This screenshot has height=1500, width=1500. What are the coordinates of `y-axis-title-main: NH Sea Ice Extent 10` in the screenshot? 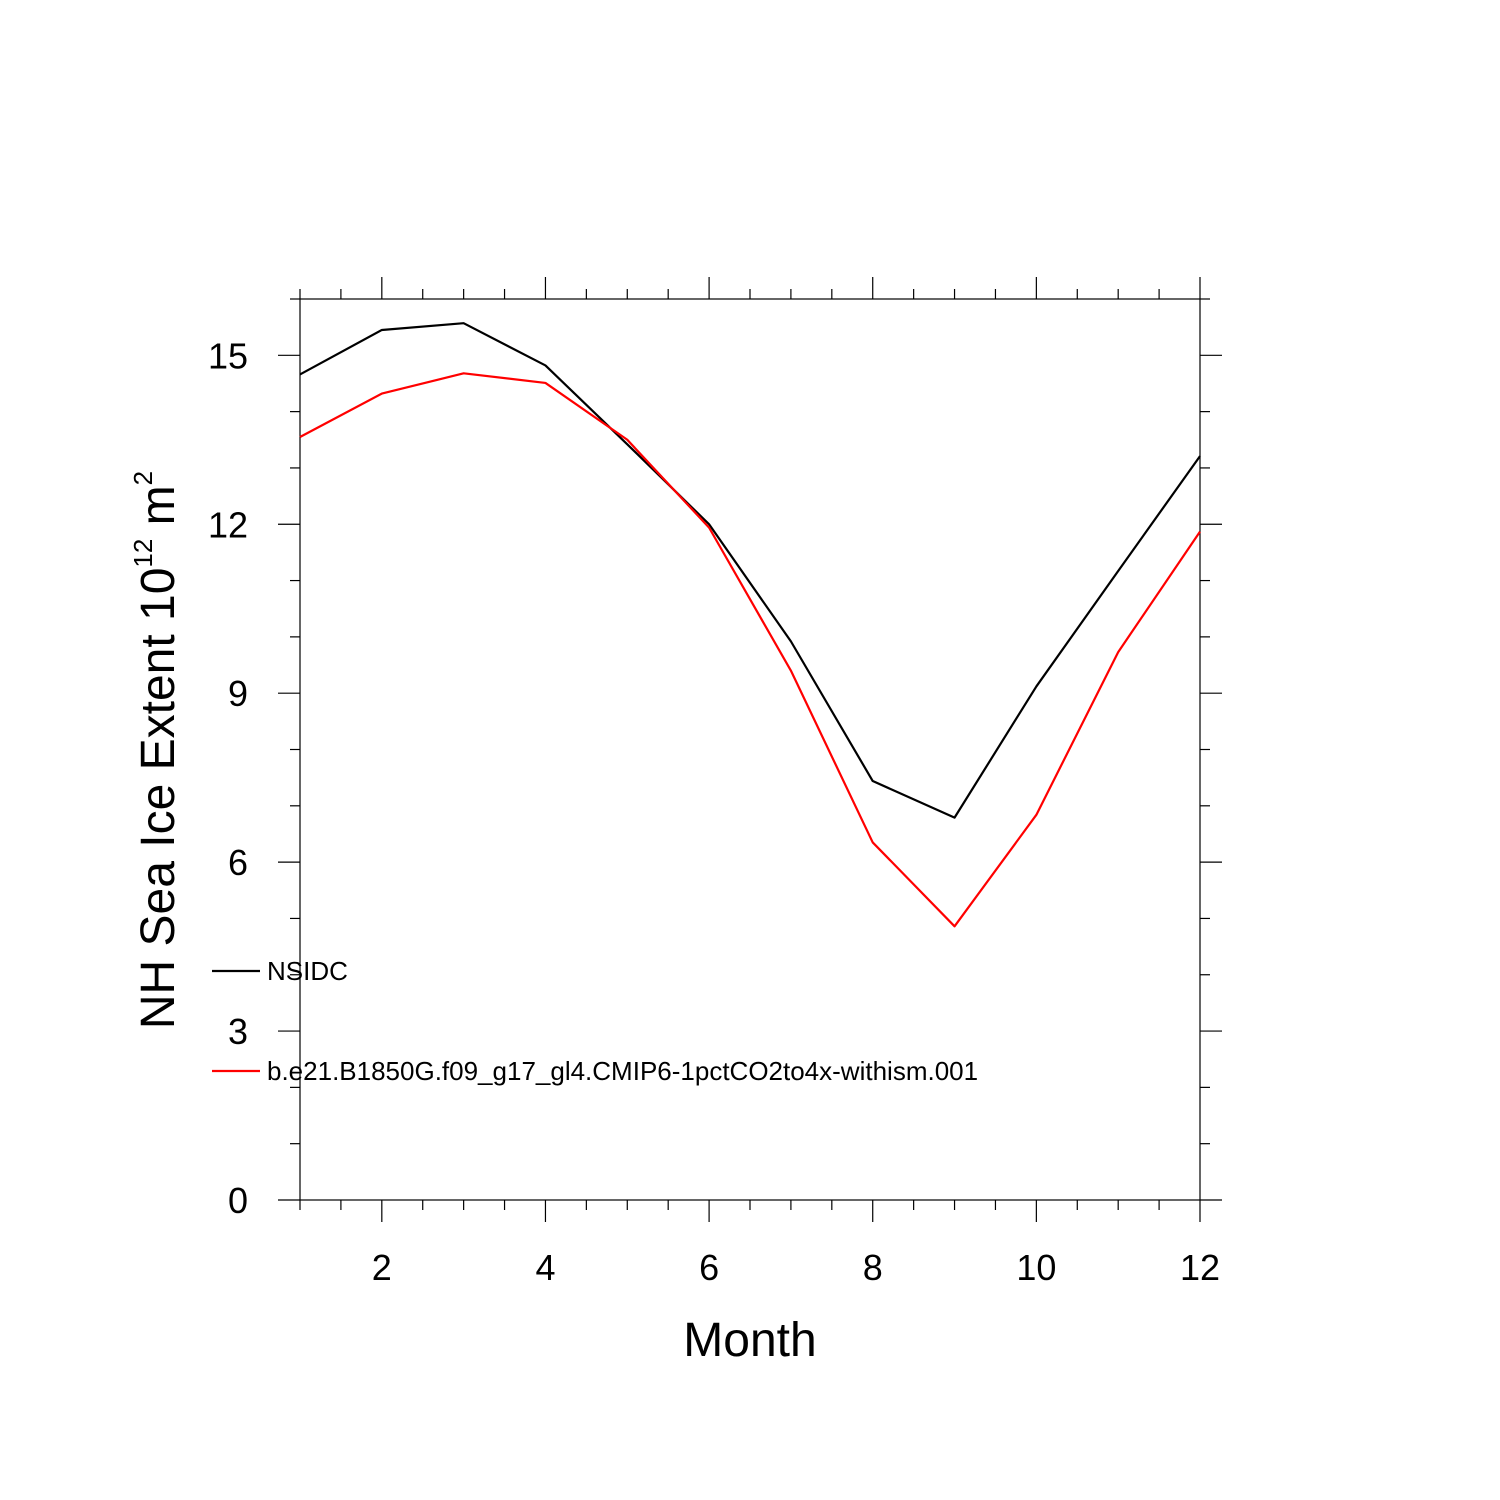 It's located at (158, 799).